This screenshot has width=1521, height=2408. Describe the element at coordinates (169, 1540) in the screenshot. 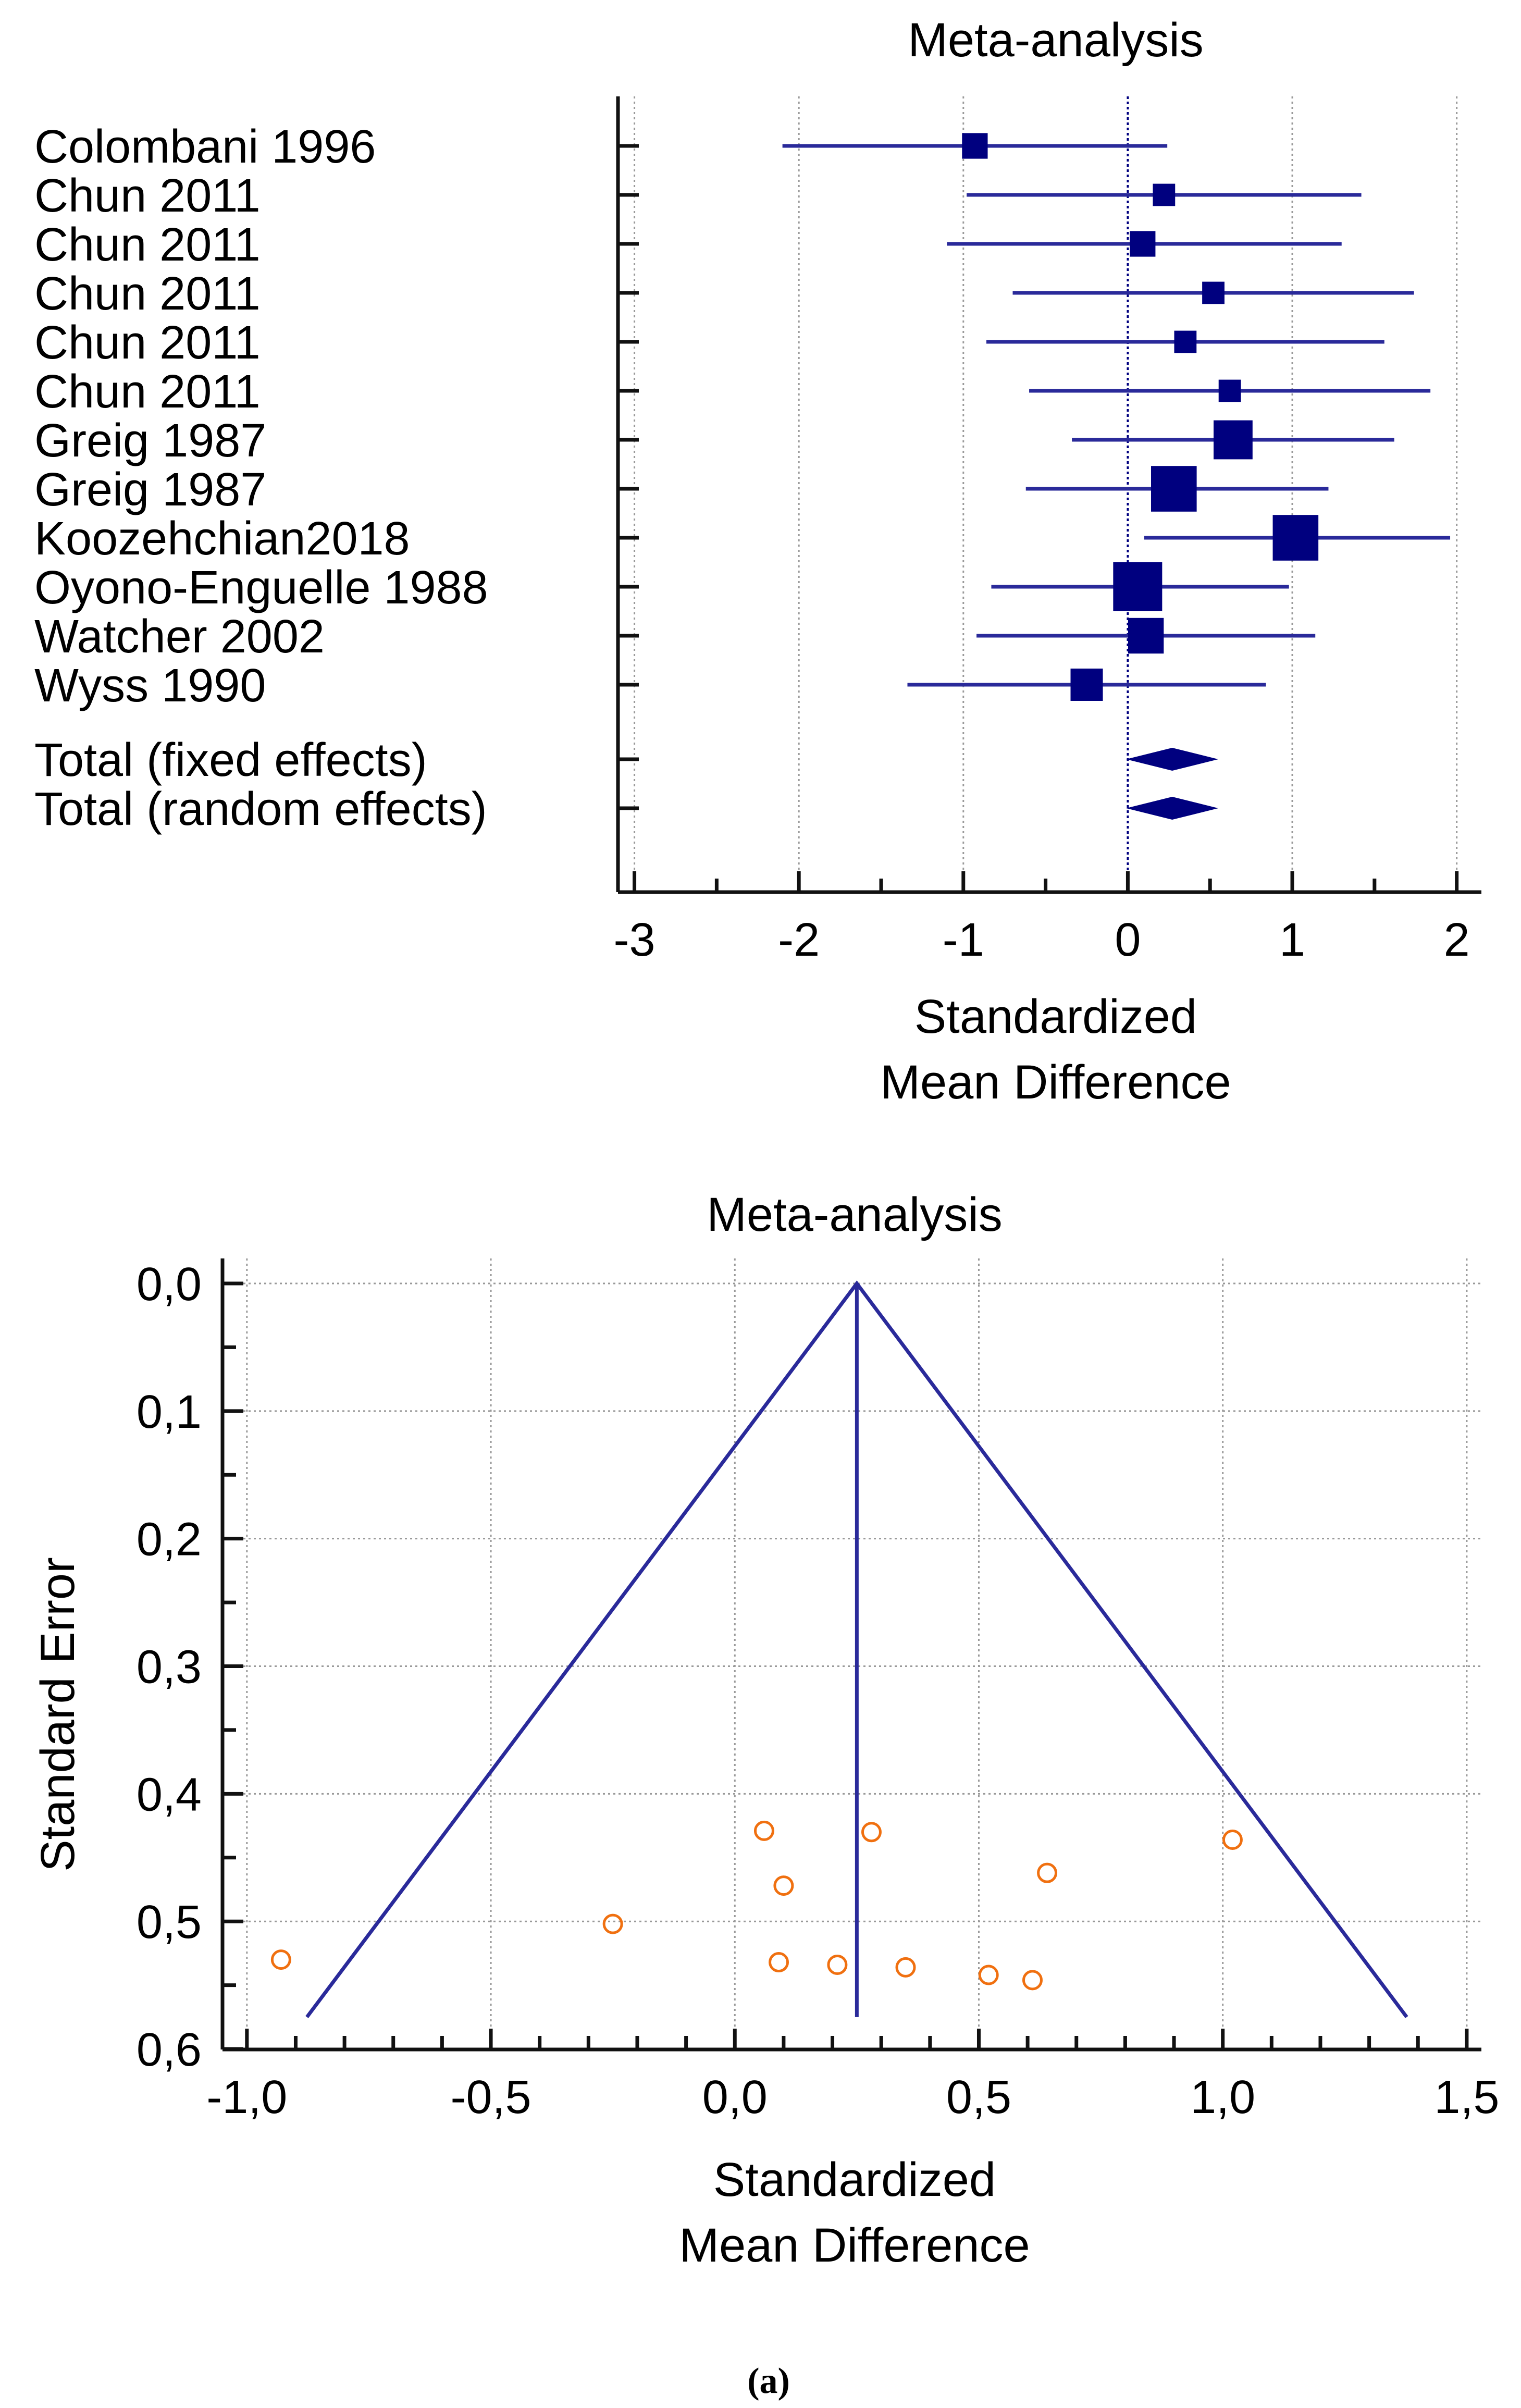

I see `funnel-y-tick-label-2: 0,2` at that location.